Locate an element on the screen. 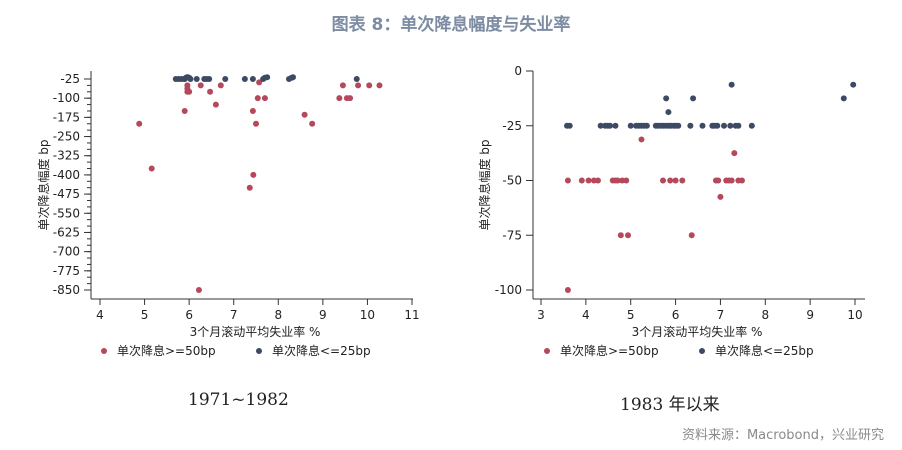 The height and width of the screenshot is (450, 902). y-tick-label: -75 is located at coordinates (512, 235).